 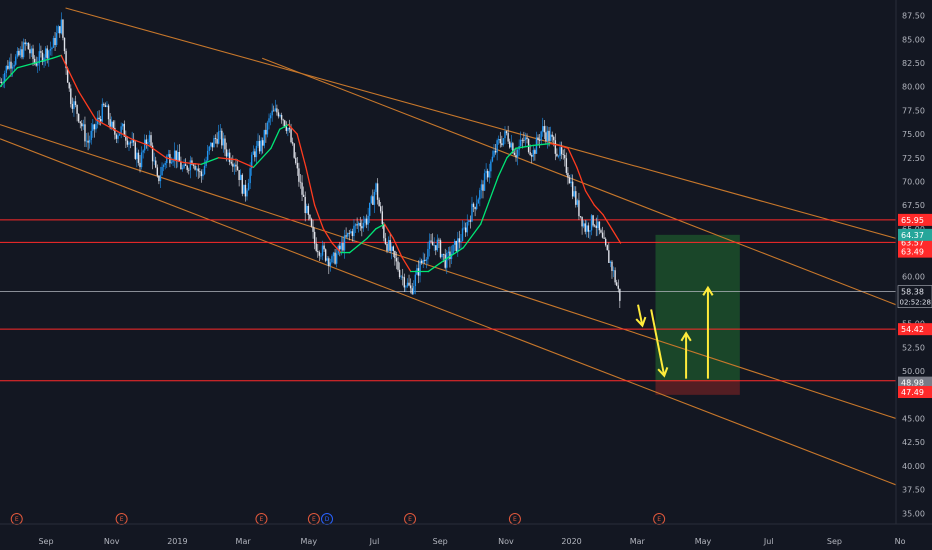 I want to click on x-tick-label: May, so click(x=703, y=541).